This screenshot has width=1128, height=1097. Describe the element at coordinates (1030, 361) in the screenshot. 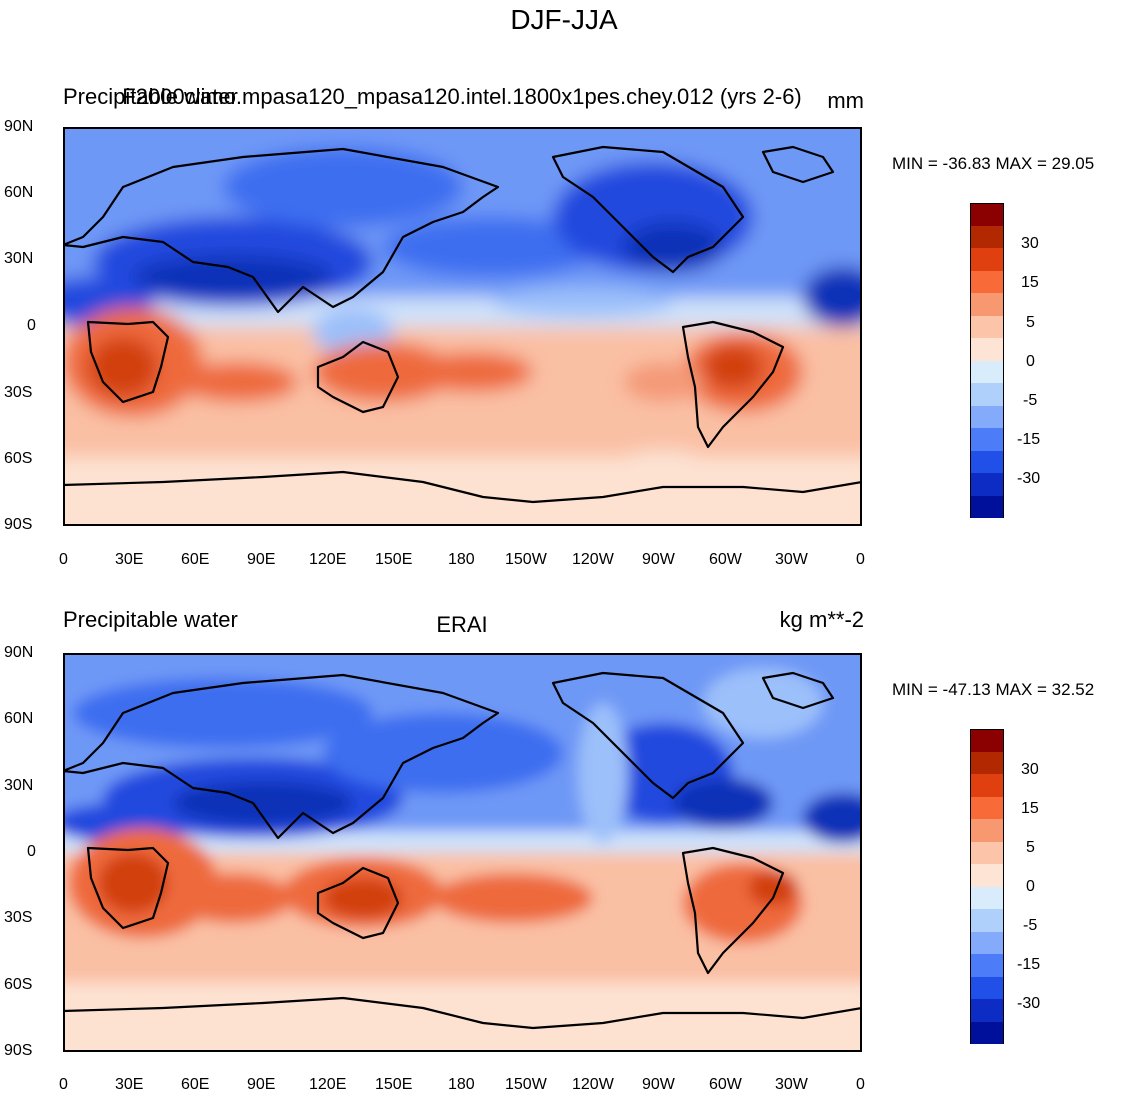

I see `panel1-colorbar-label: 0` at that location.